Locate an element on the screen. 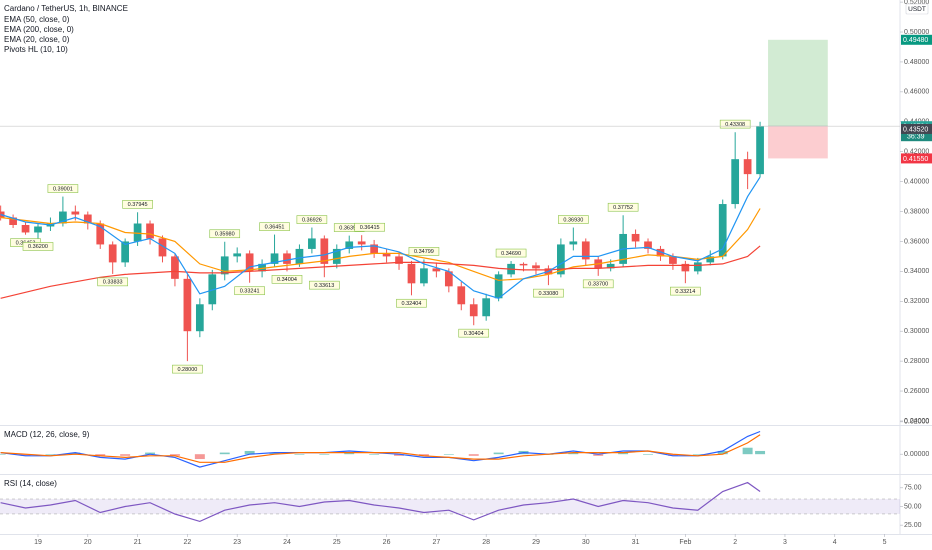 The width and height of the screenshot is (932, 550). pivot-label: 0.34799 is located at coordinates (424, 252).